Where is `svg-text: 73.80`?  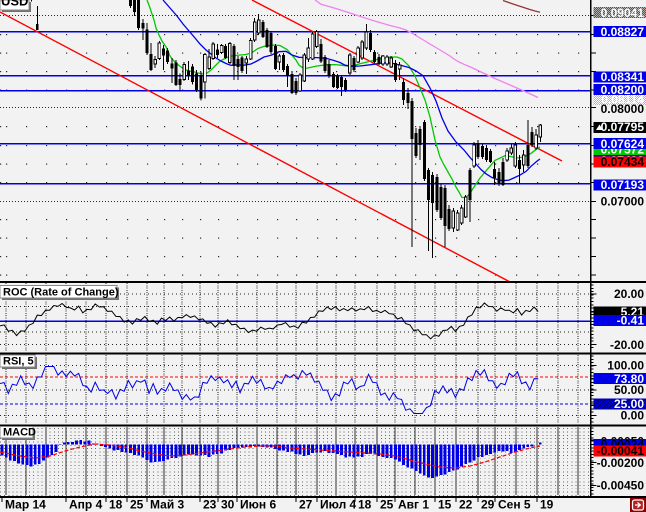
svg-text: 73.80 is located at coordinates (629, 379).